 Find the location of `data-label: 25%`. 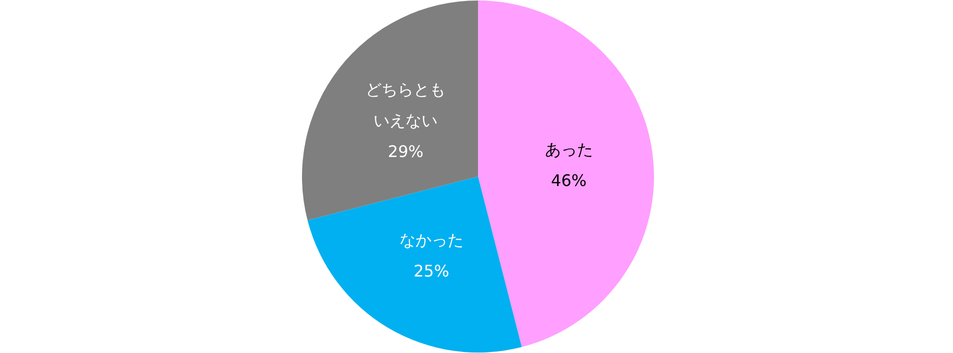

data-label: 25% is located at coordinates (432, 270).